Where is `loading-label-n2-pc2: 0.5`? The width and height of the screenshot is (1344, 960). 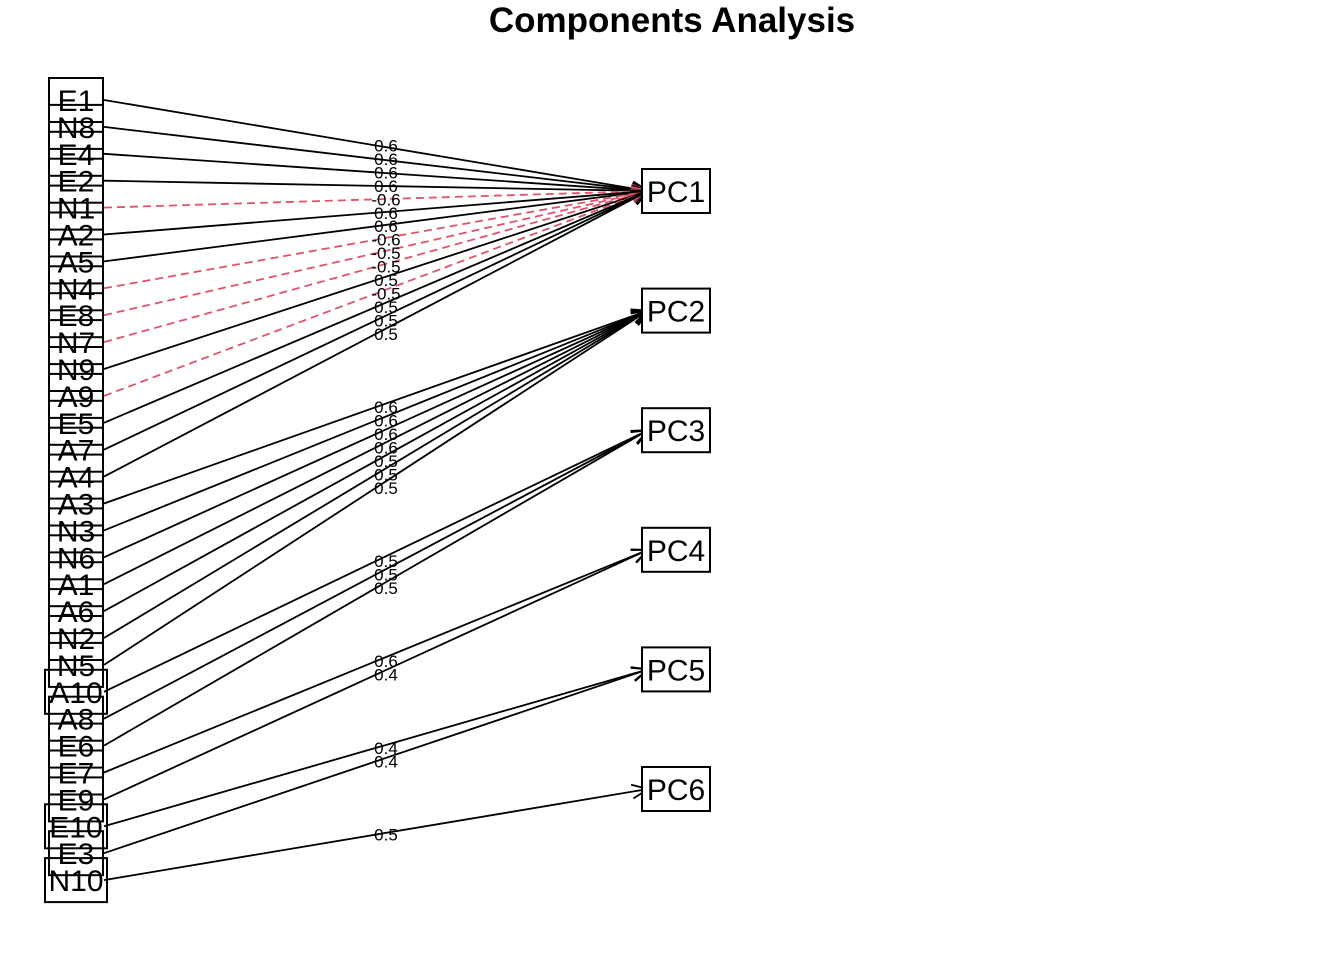 loading-label-n2-pc2: 0.5 is located at coordinates (386, 474).